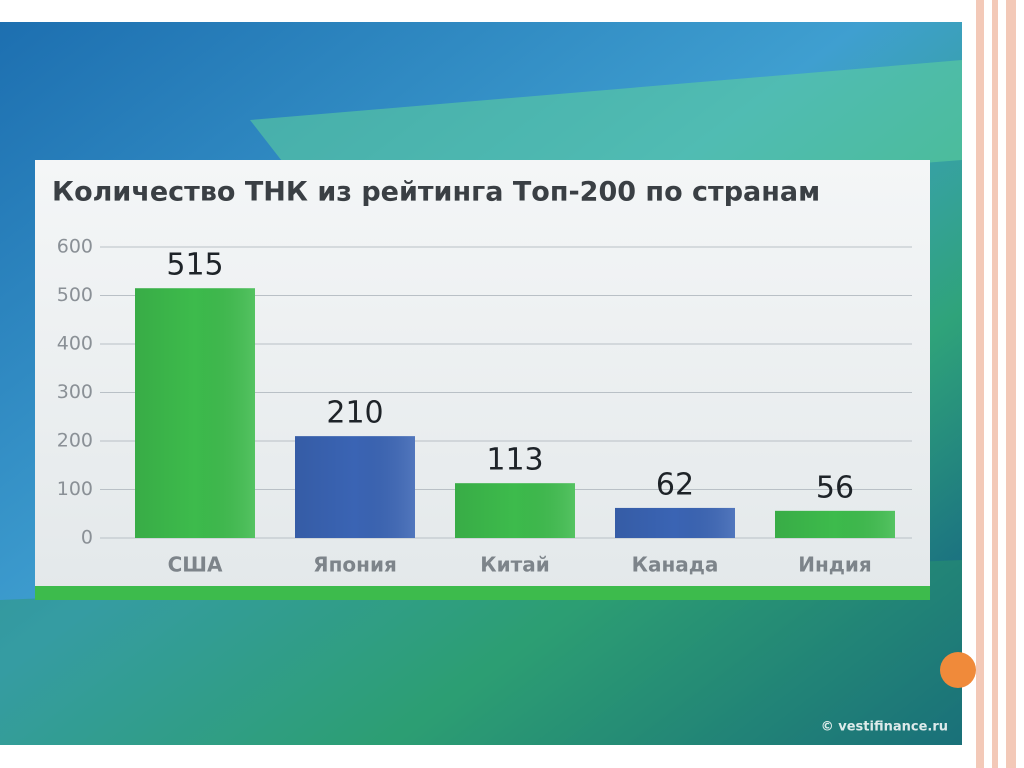 The image size is (1024, 768). What do you see at coordinates (675, 484) in the screenshot?
I see `value-label: 62` at bounding box center [675, 484].